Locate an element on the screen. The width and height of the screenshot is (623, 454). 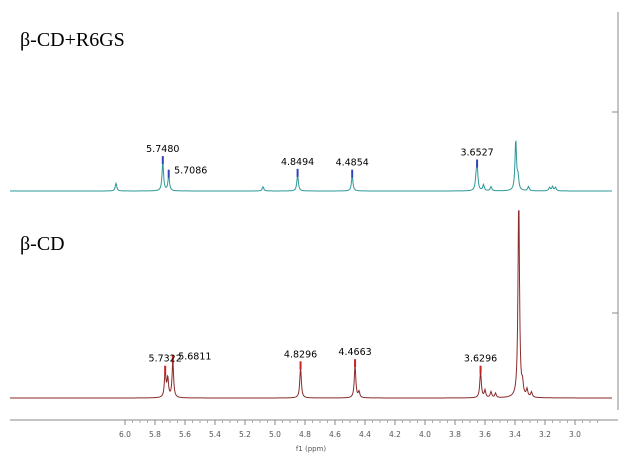
peak-label: 5.7480 is located at coordinates (162, 149).